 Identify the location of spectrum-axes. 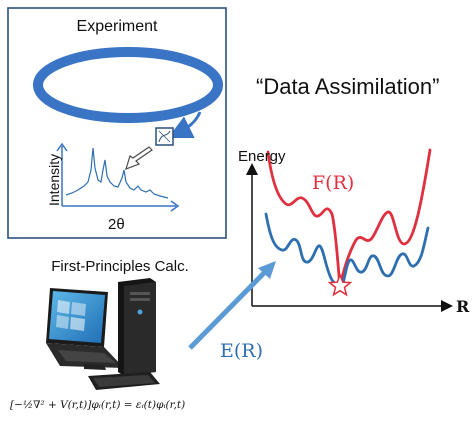
(118, 177).